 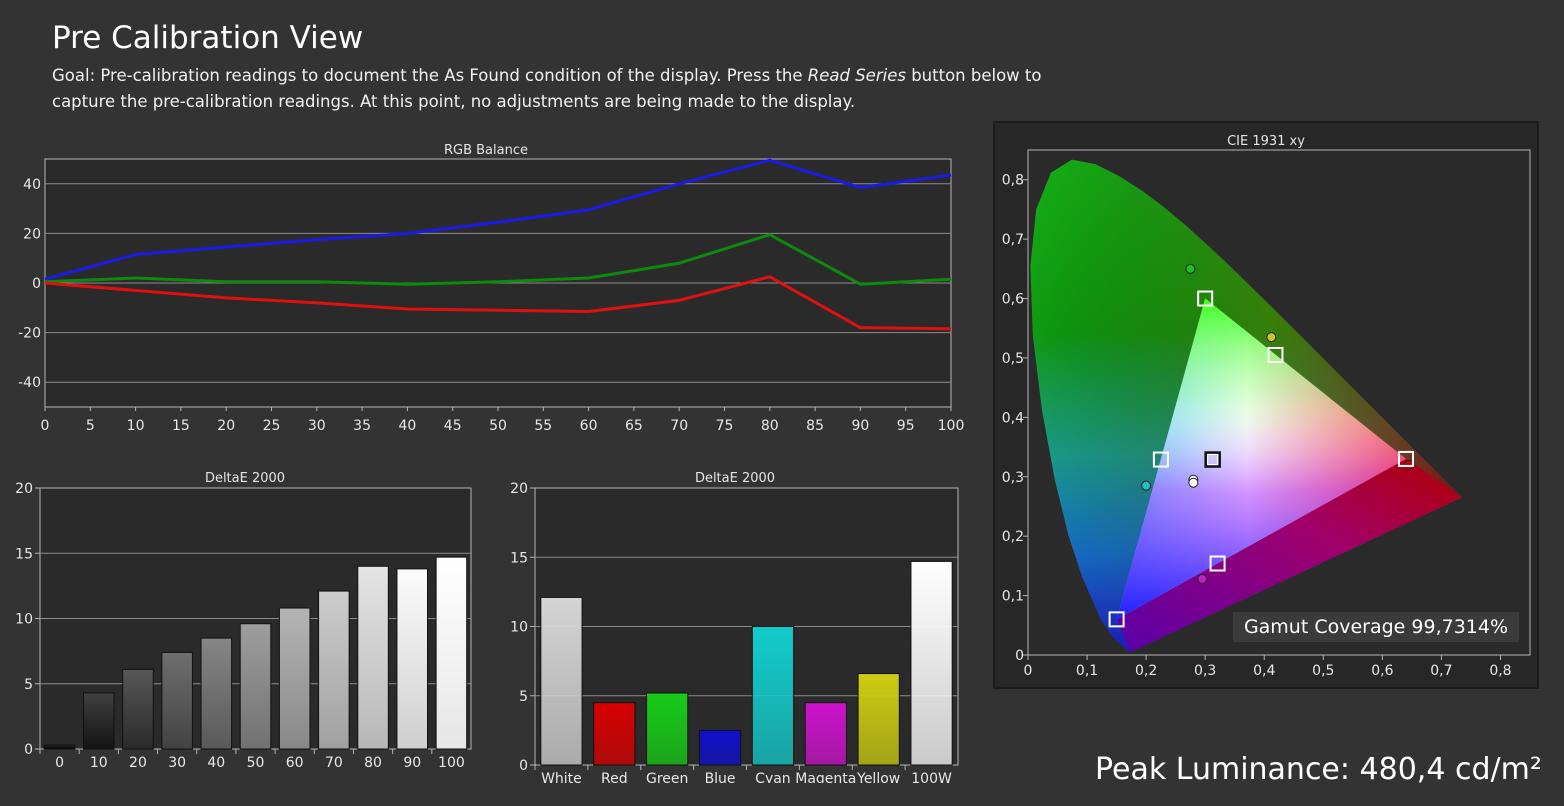 I want to click on read-series-emphasis: Read Series, so click(x=856, y=75).